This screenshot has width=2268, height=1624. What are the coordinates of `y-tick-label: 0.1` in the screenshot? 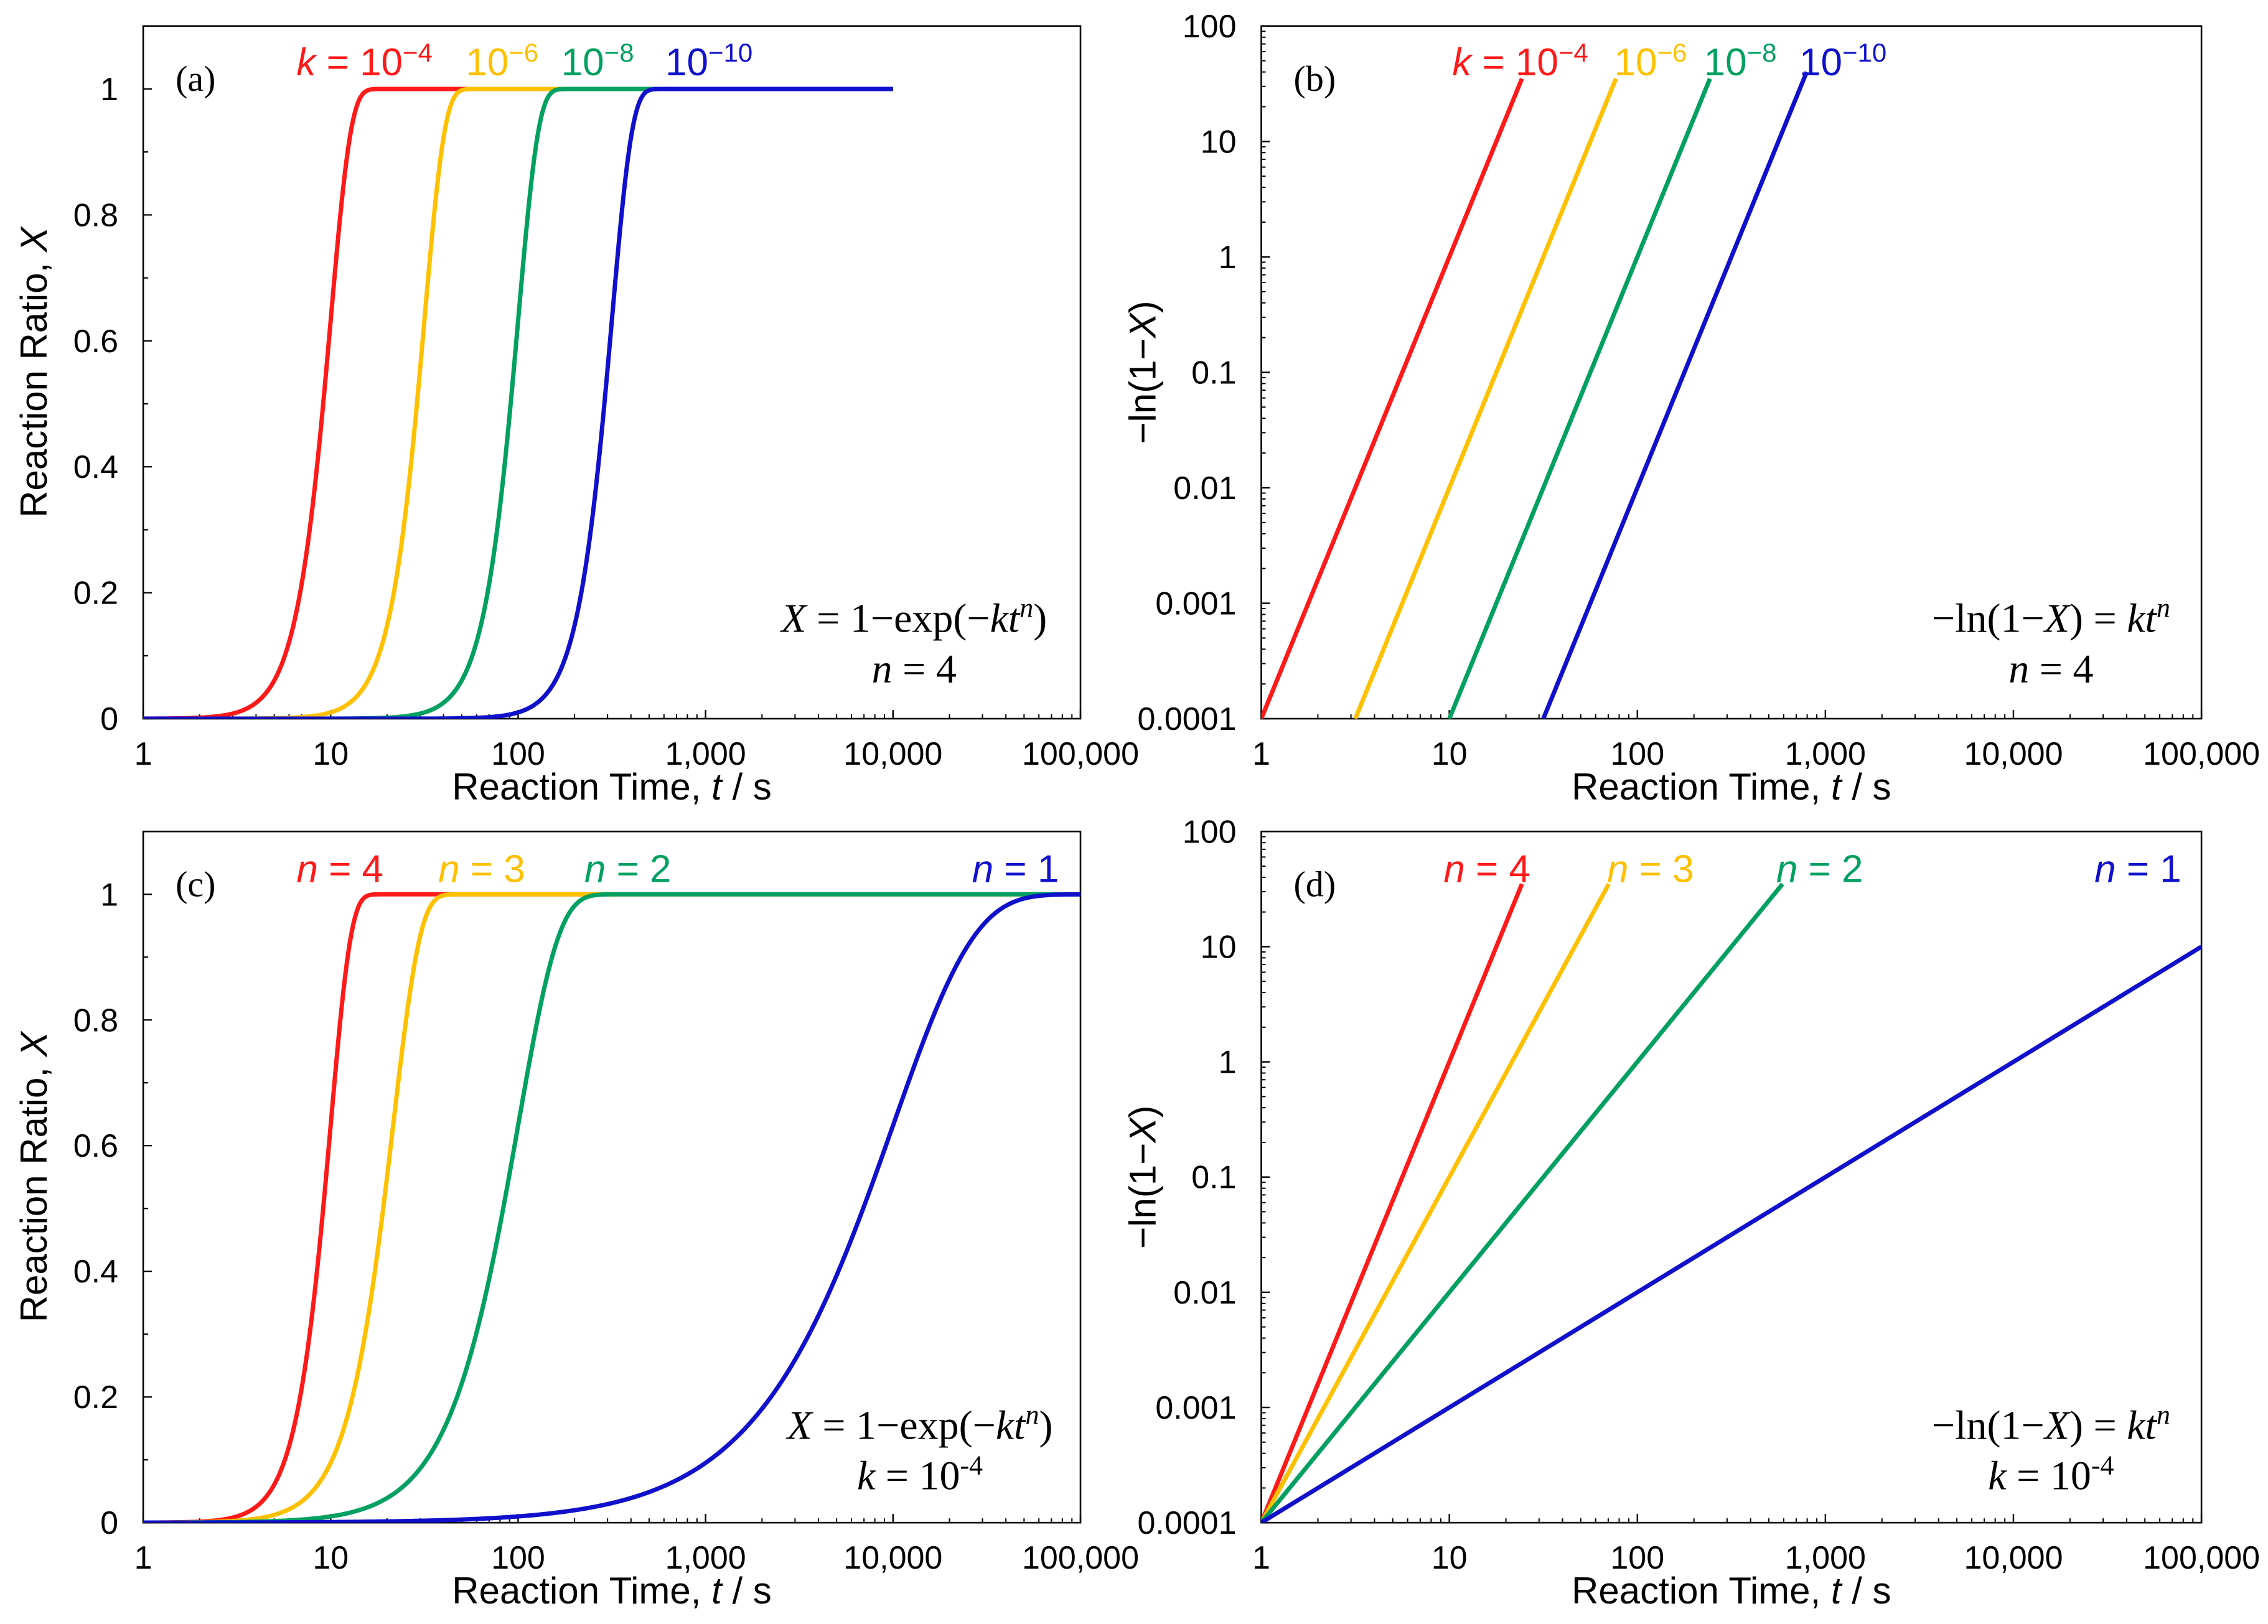 It's located at (1213, 373).